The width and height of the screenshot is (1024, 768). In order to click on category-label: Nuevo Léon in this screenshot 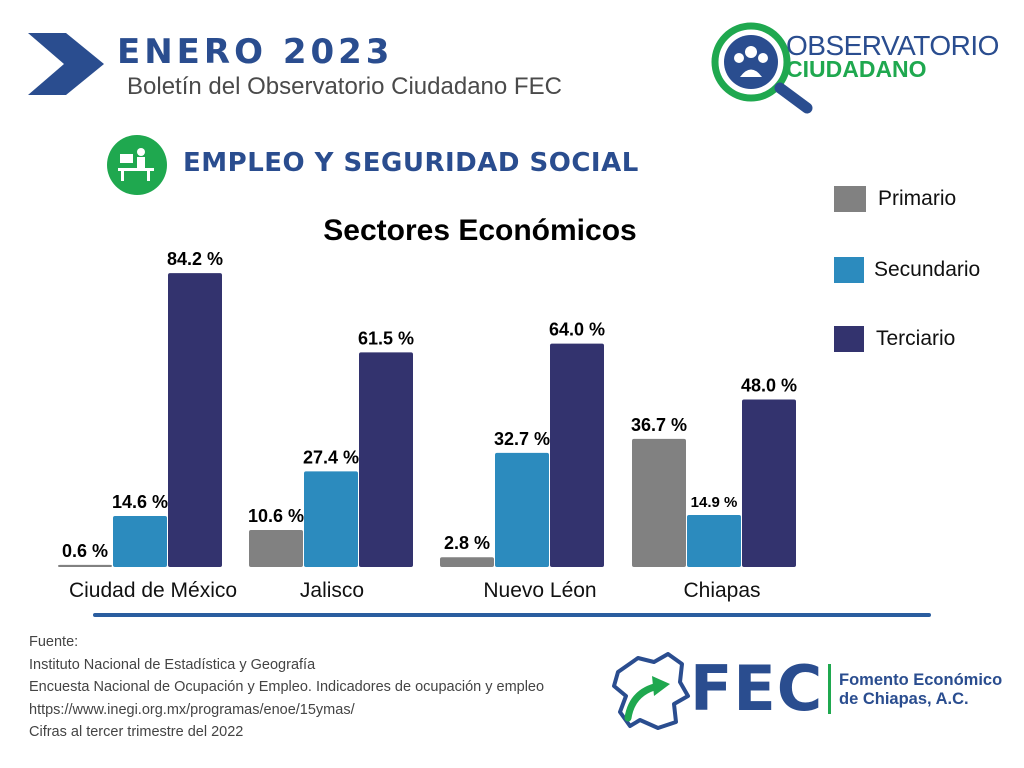, I will do `click(539, 590)`.